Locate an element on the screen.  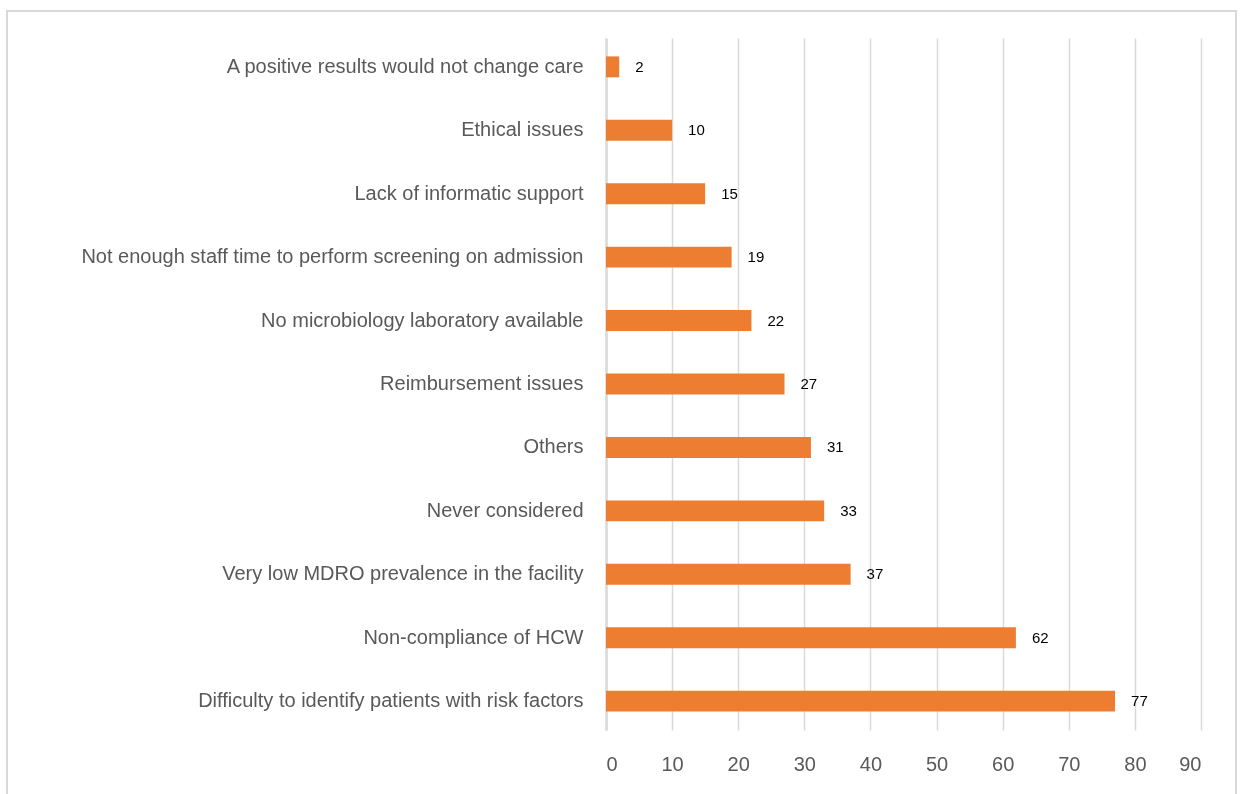
data-label: 2 is located at coordinates (639, 66).